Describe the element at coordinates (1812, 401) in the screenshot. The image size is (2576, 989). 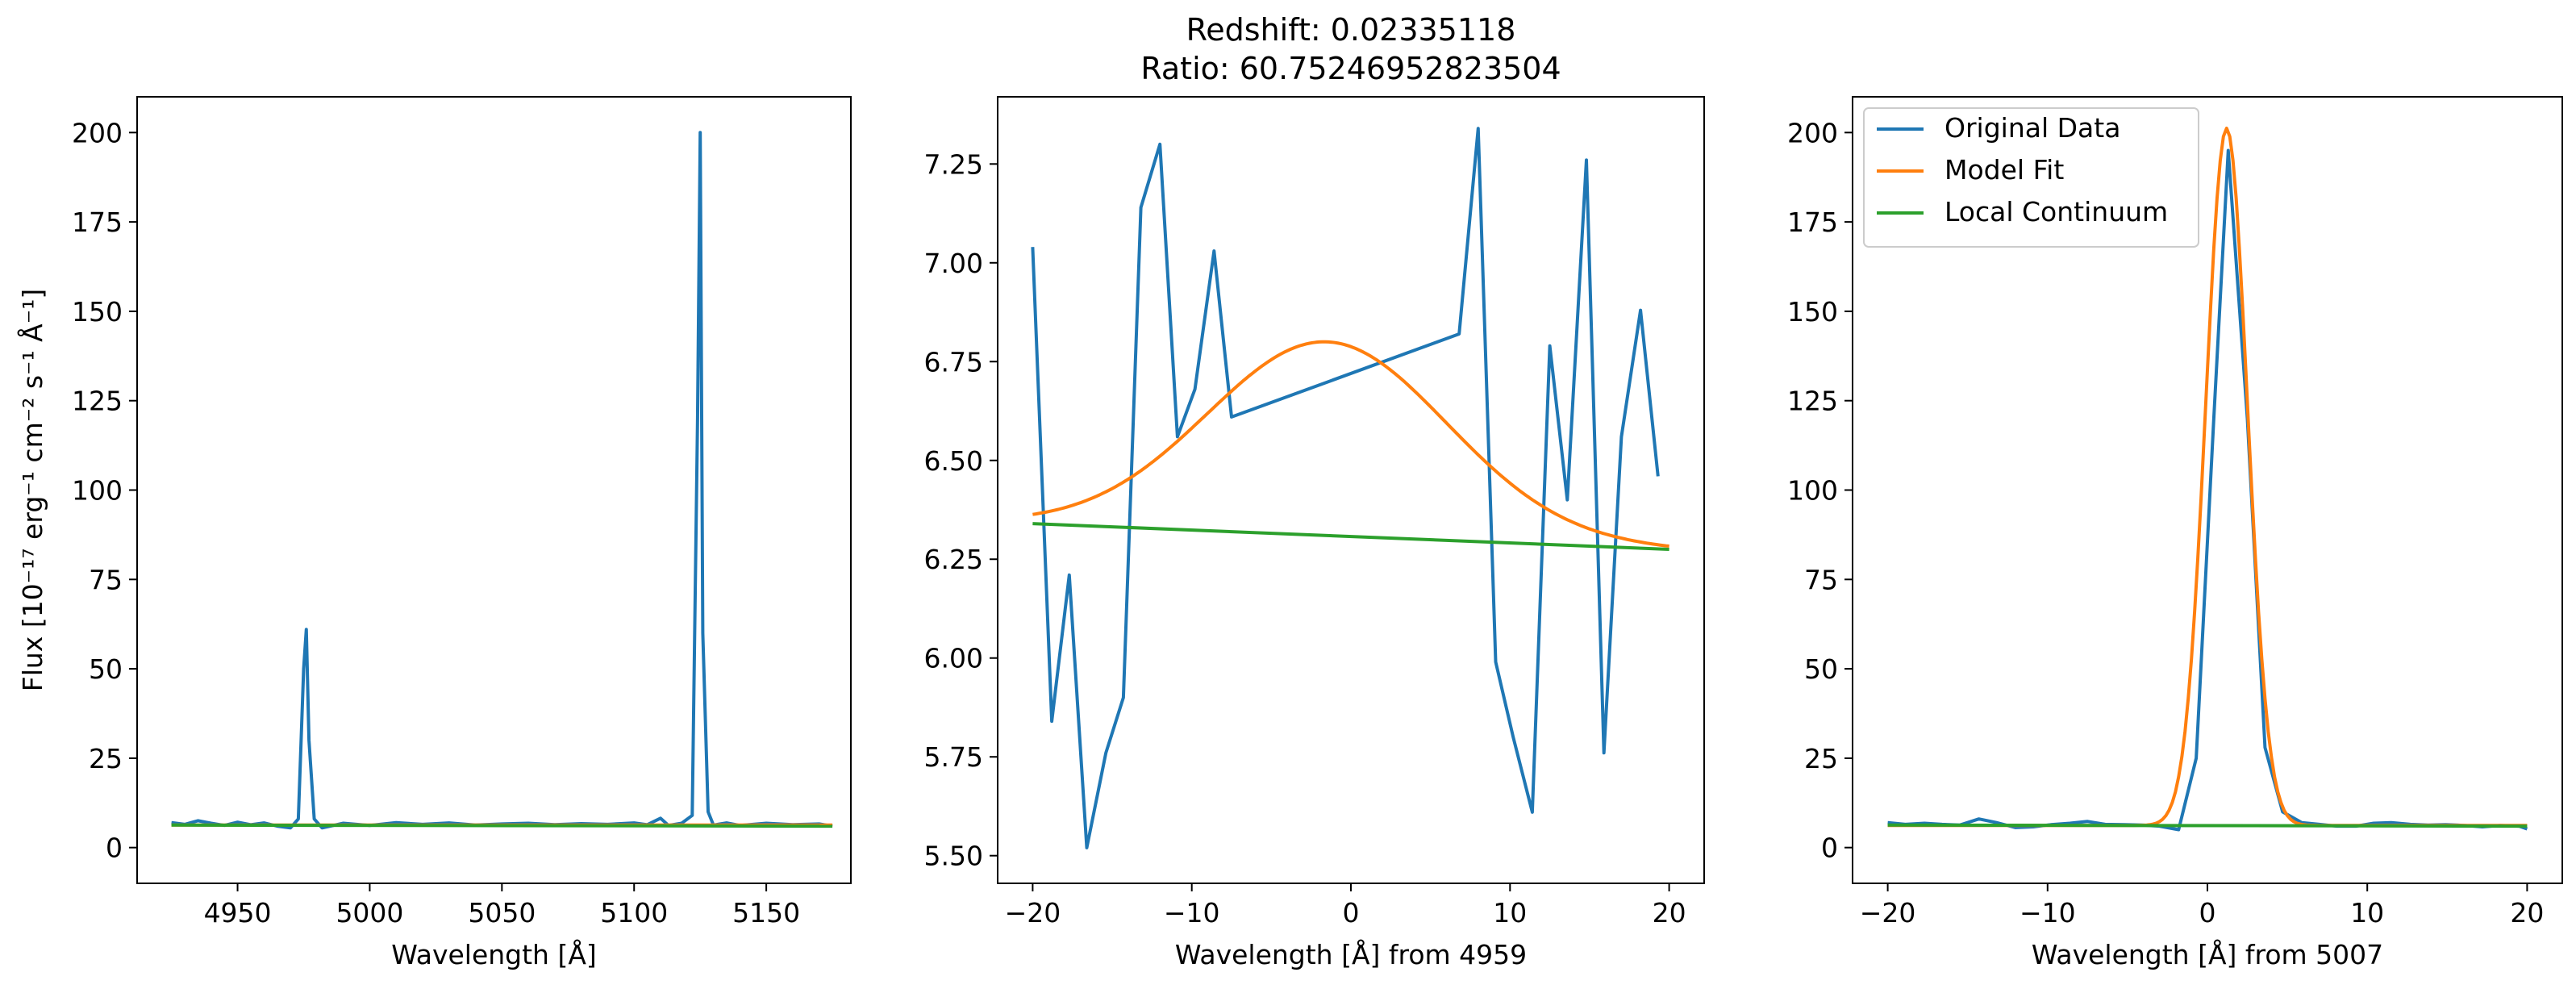
I see `chart-2-ytick-label: 125` at that location.